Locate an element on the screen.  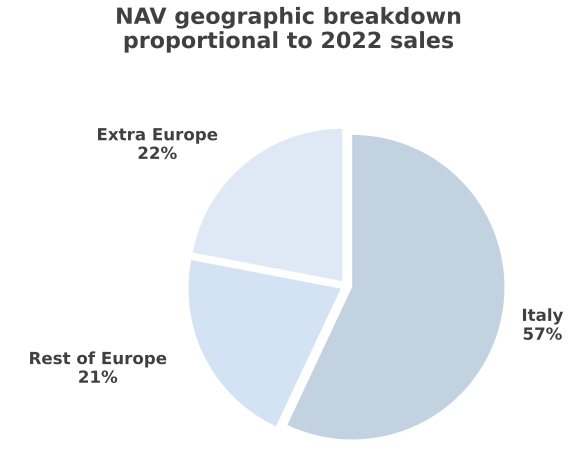
slice-label: Rest of Europe is located at coordinates (98, 359).